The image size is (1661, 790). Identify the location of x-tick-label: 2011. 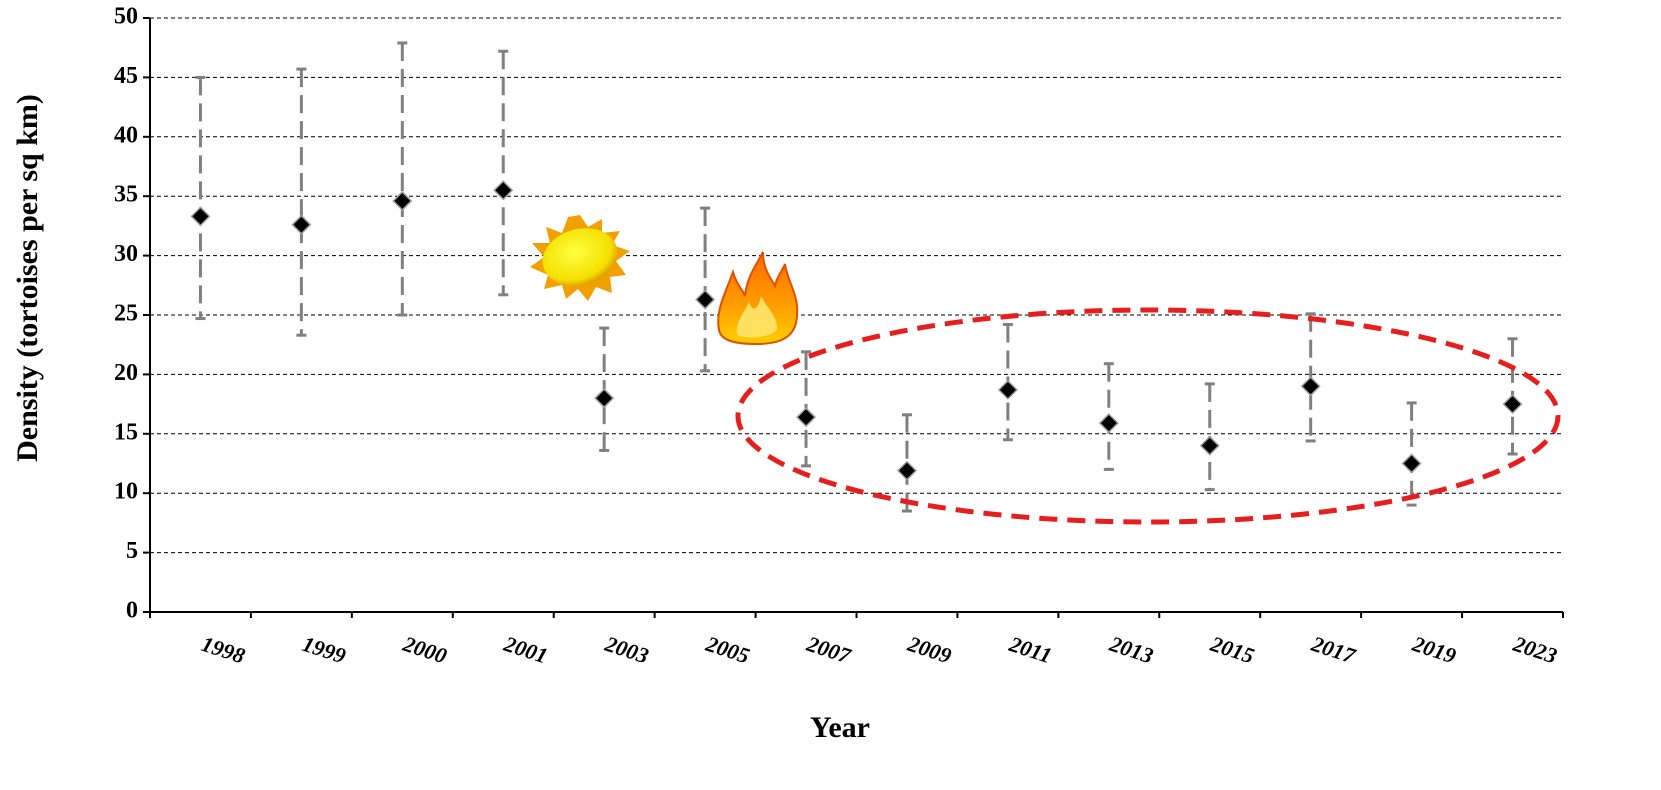
(1029, 649).